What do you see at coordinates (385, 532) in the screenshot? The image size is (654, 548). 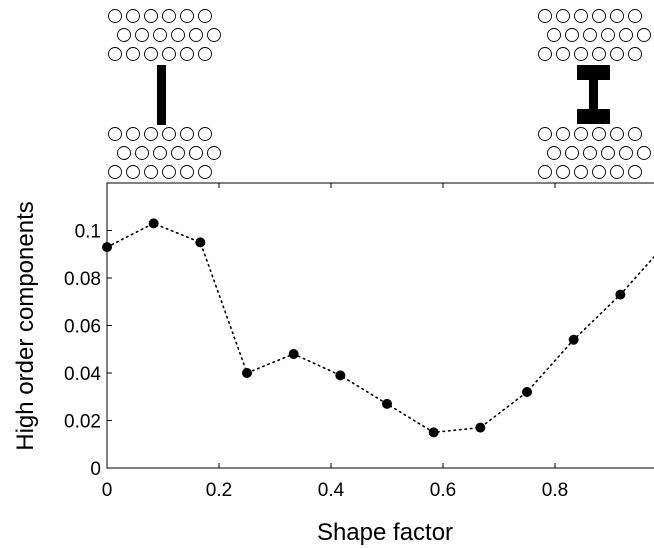 I see `x-axis-label: Shape factor` at bounding box center [385, 532].